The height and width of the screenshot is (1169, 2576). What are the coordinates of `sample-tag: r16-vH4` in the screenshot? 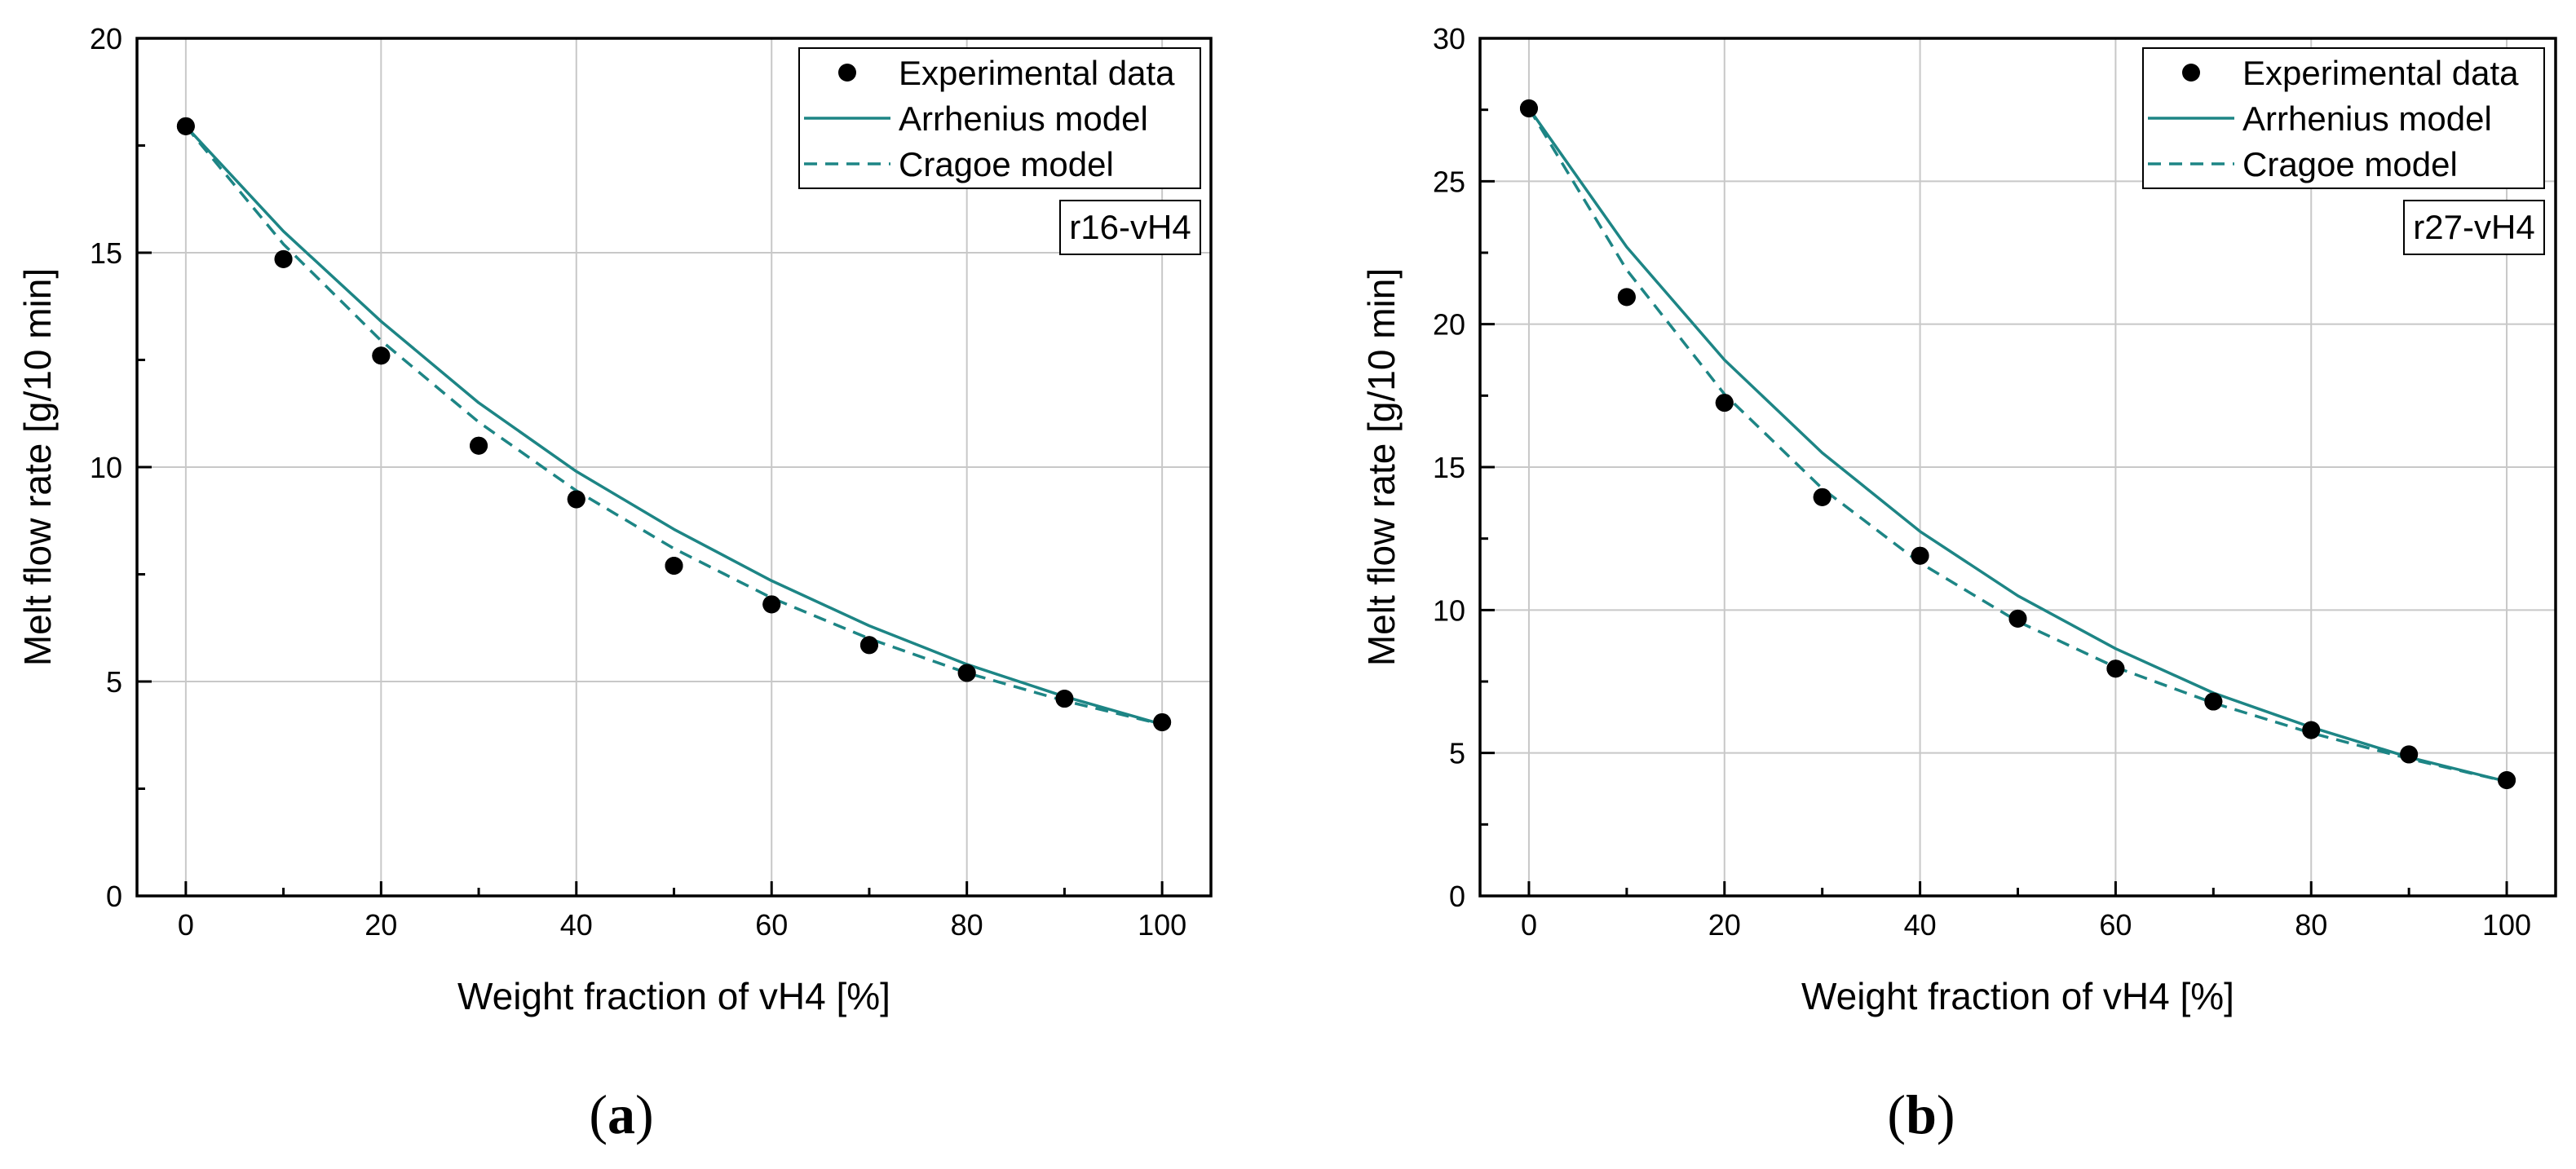 It's located at (1130, 227).